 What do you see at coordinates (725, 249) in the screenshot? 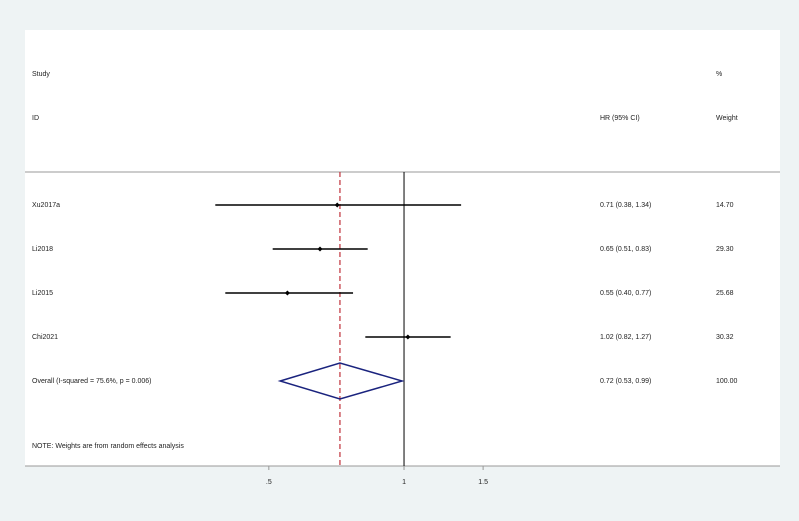
I see `weight-label: 29.30` at bounding box center [725, 249].